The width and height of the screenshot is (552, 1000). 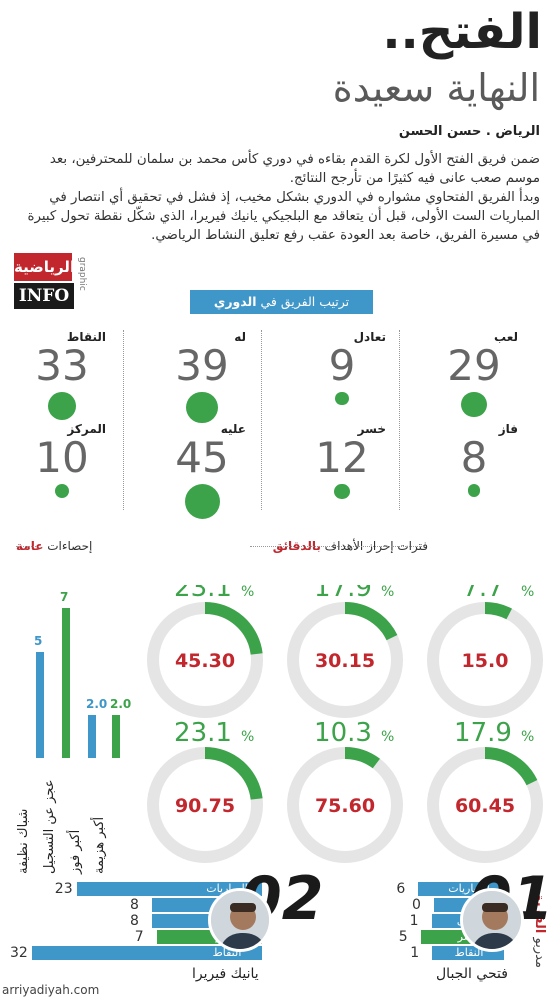 What do you see at coordinates (139, 937) in the screenshot?
I see `coach-stat-value: 7` at bounding box center [139, 937].